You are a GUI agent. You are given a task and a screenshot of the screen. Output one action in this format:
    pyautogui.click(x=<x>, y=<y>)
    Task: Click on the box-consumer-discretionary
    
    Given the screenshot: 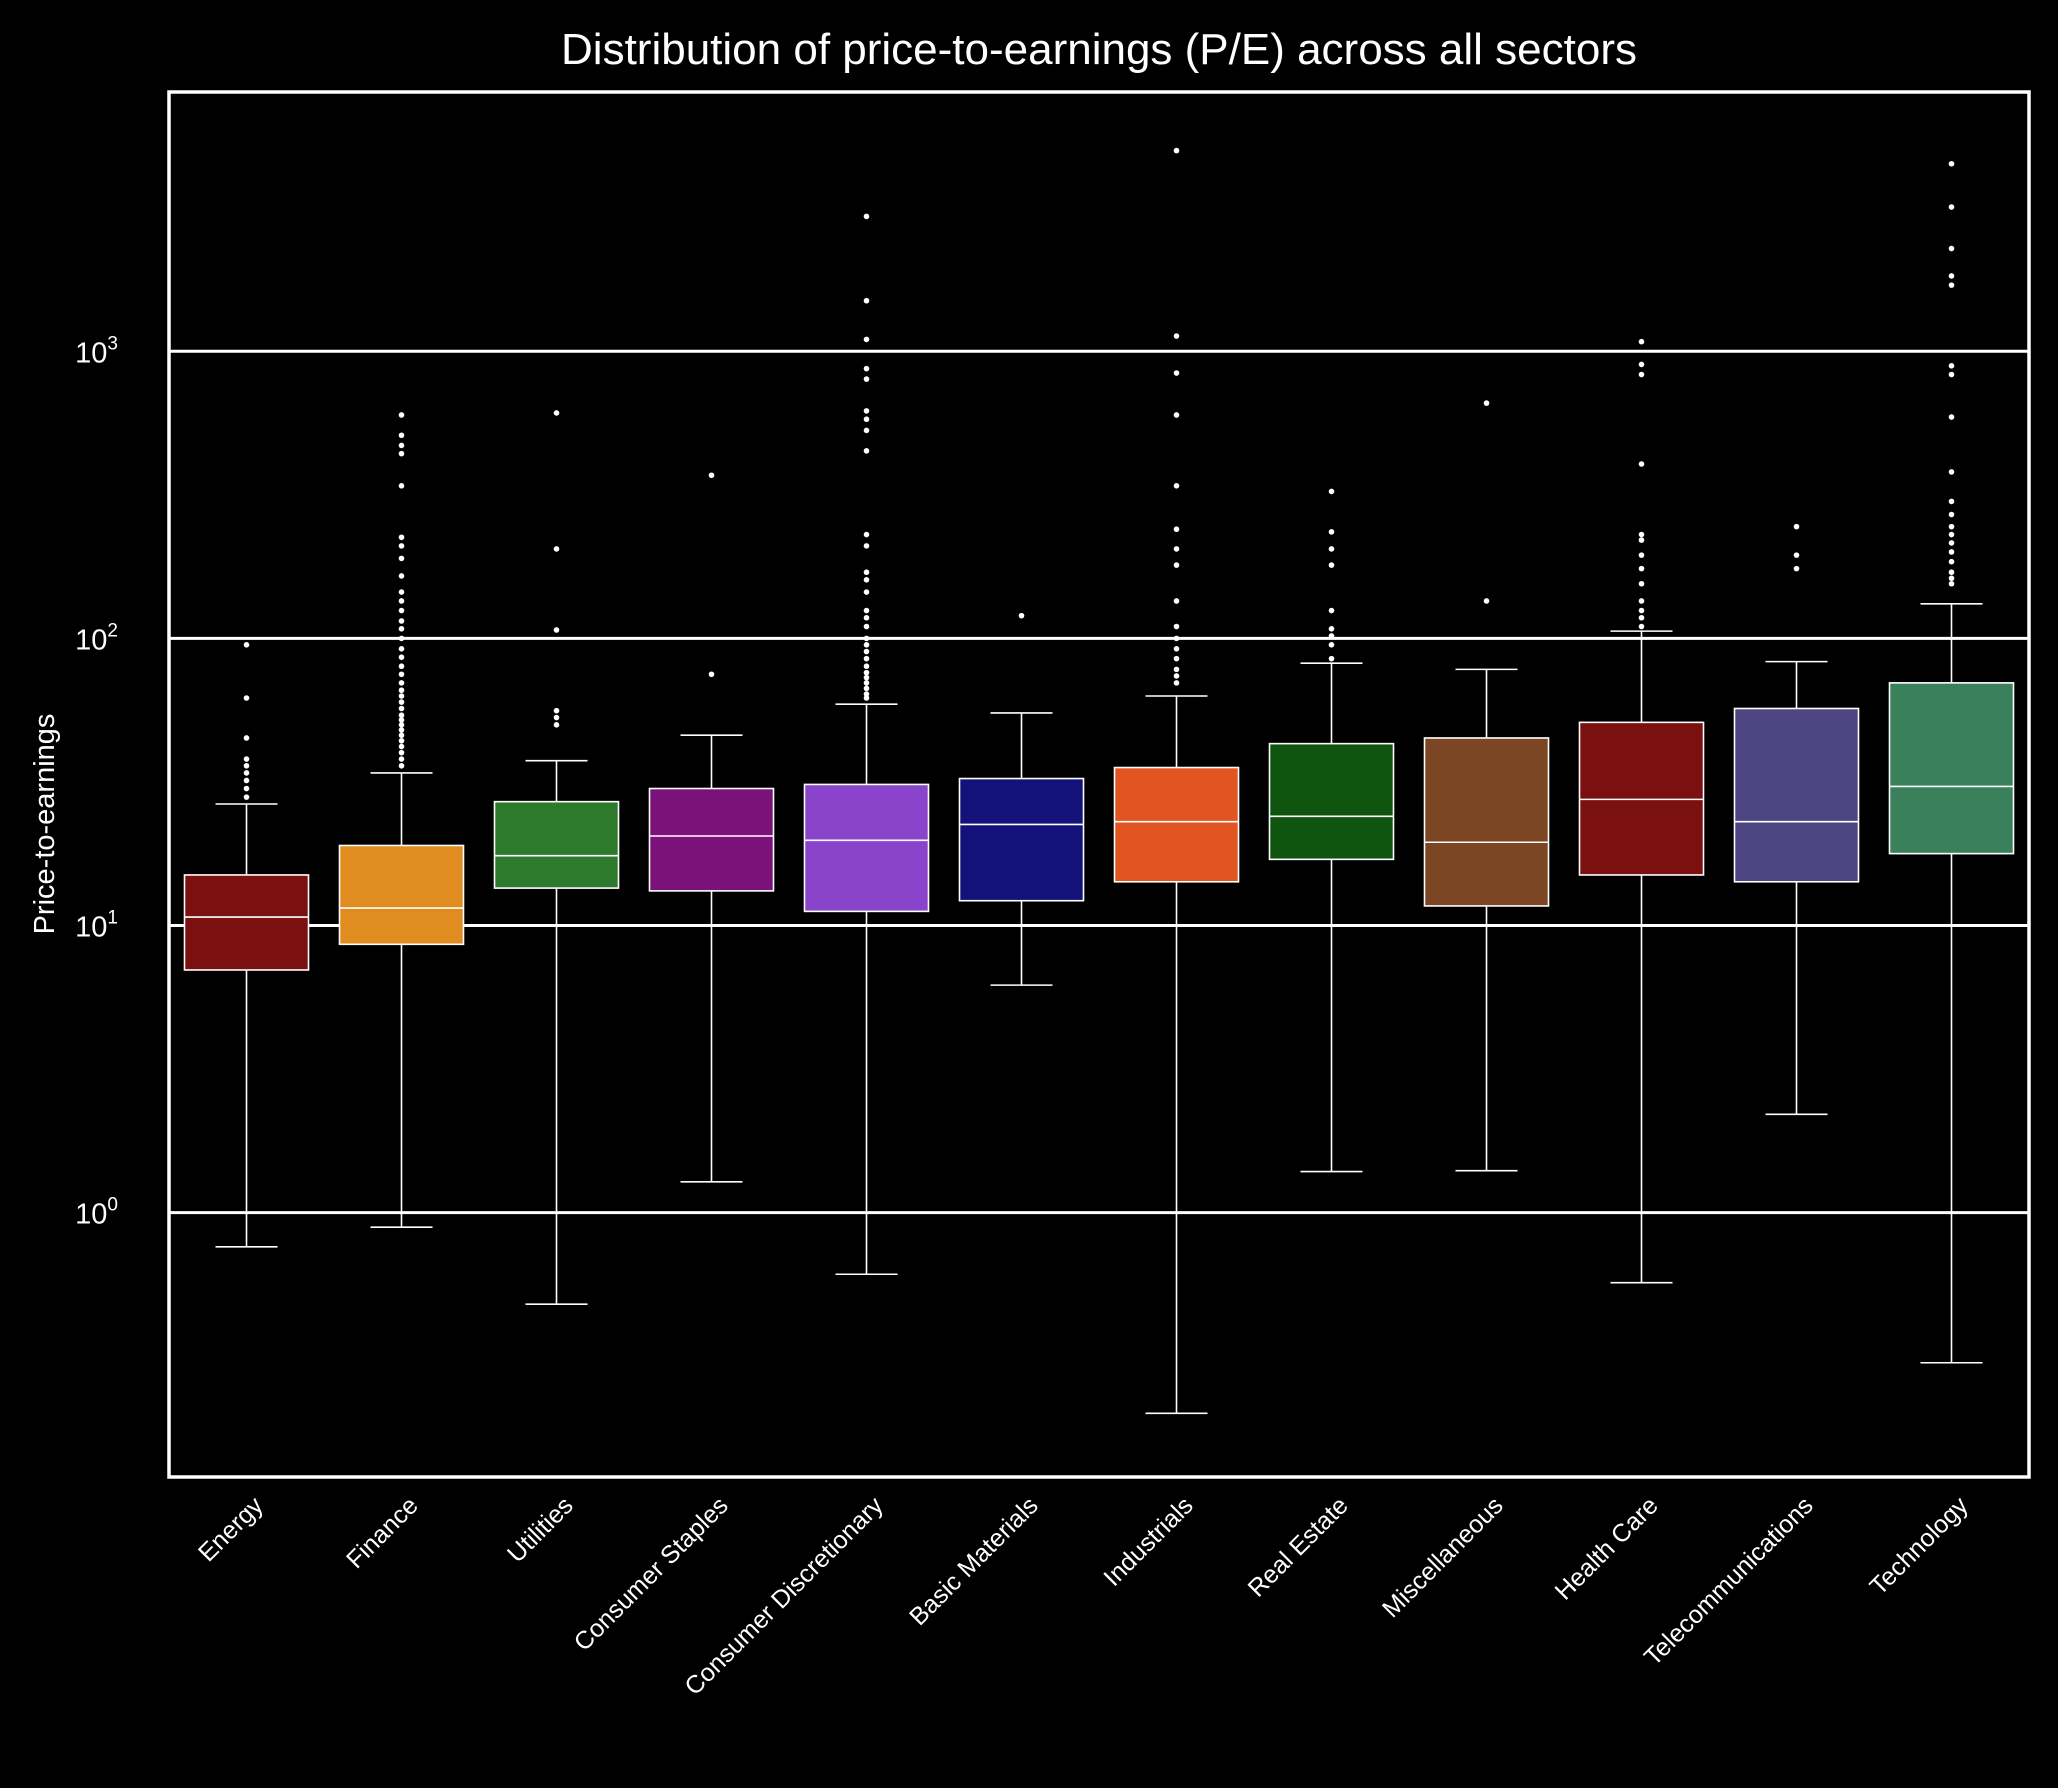 What is the action you would take?
    pyautogui.click(x=866, y=744)
    